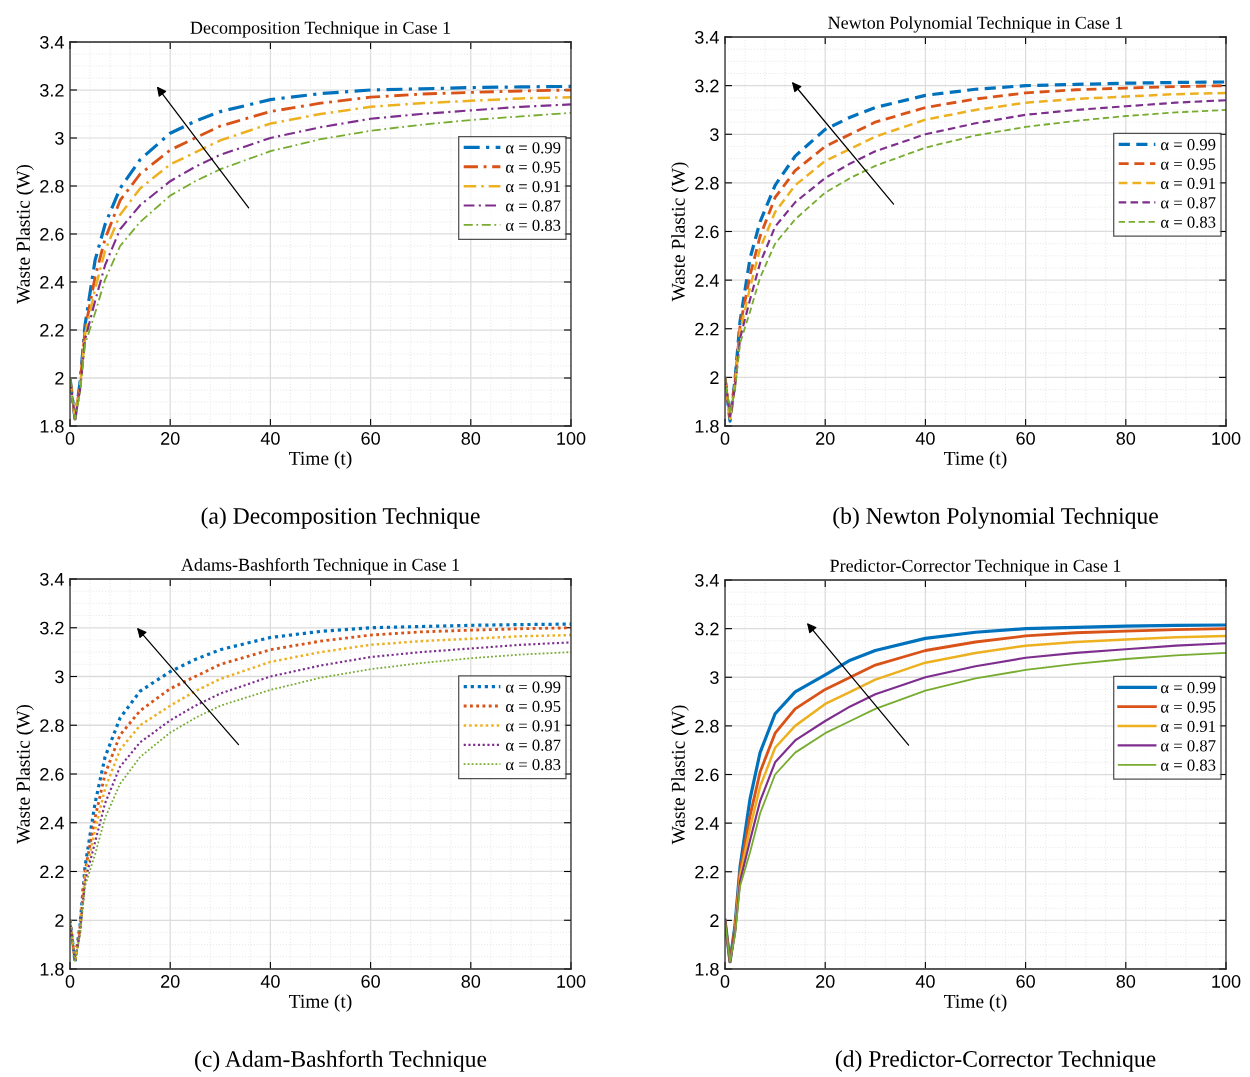 The height and width of the screenshot is (1077, 1250). What do you see at coordinates (320, 566) in the screenshot?
I see `chart-title: Adams-Bashforth Technique in Case 1` at bounding box center [320, 566].